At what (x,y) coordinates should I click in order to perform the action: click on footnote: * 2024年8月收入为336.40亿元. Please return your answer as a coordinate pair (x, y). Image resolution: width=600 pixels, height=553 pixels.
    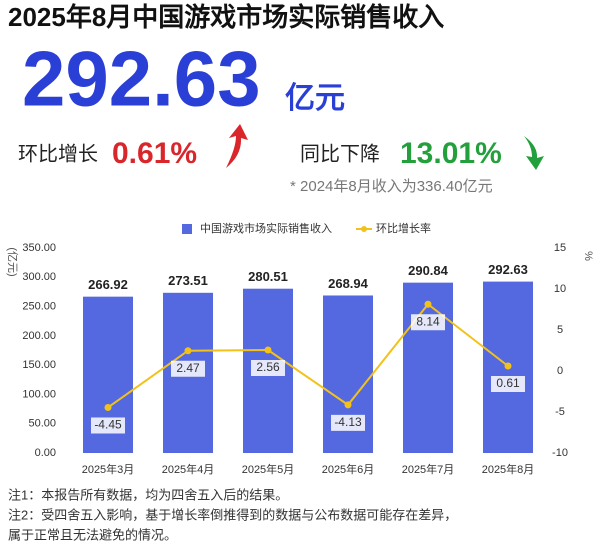
    Looking at the image, I should click on (391, 186).